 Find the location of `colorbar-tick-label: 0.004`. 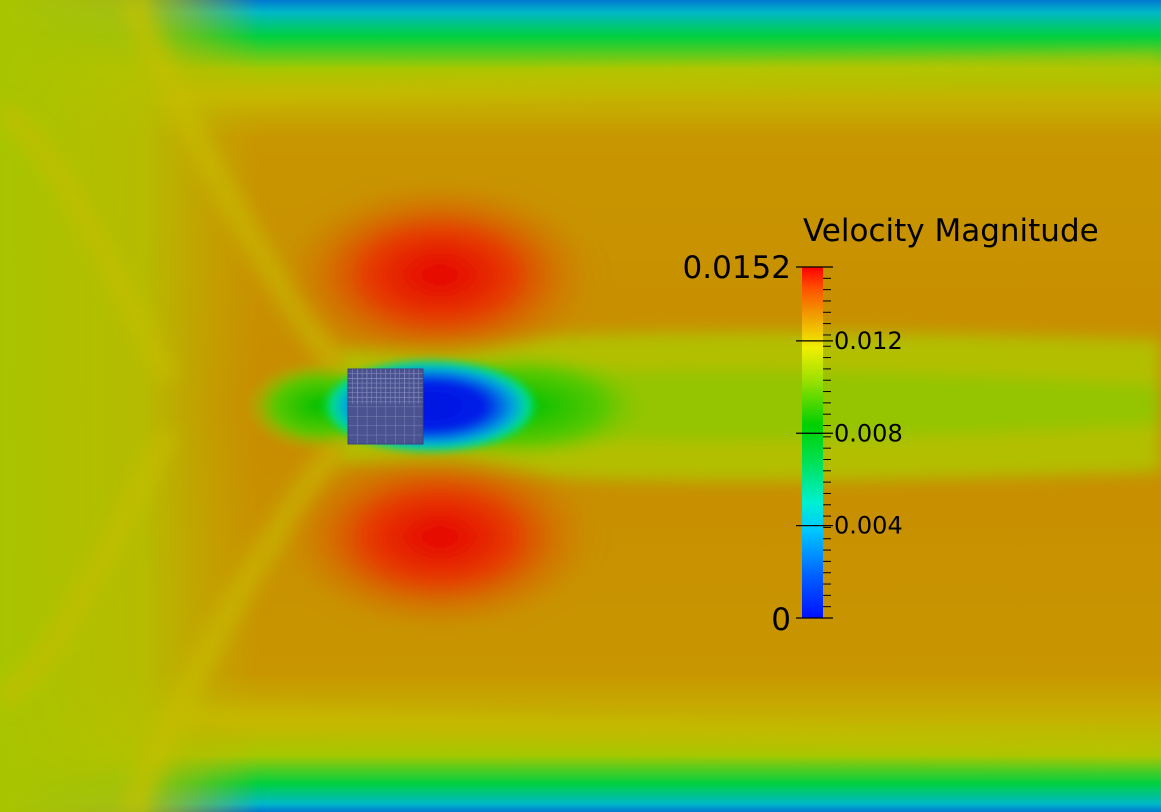

colorbar-tick-label: 0.004 is located at coordinates (868, 526).